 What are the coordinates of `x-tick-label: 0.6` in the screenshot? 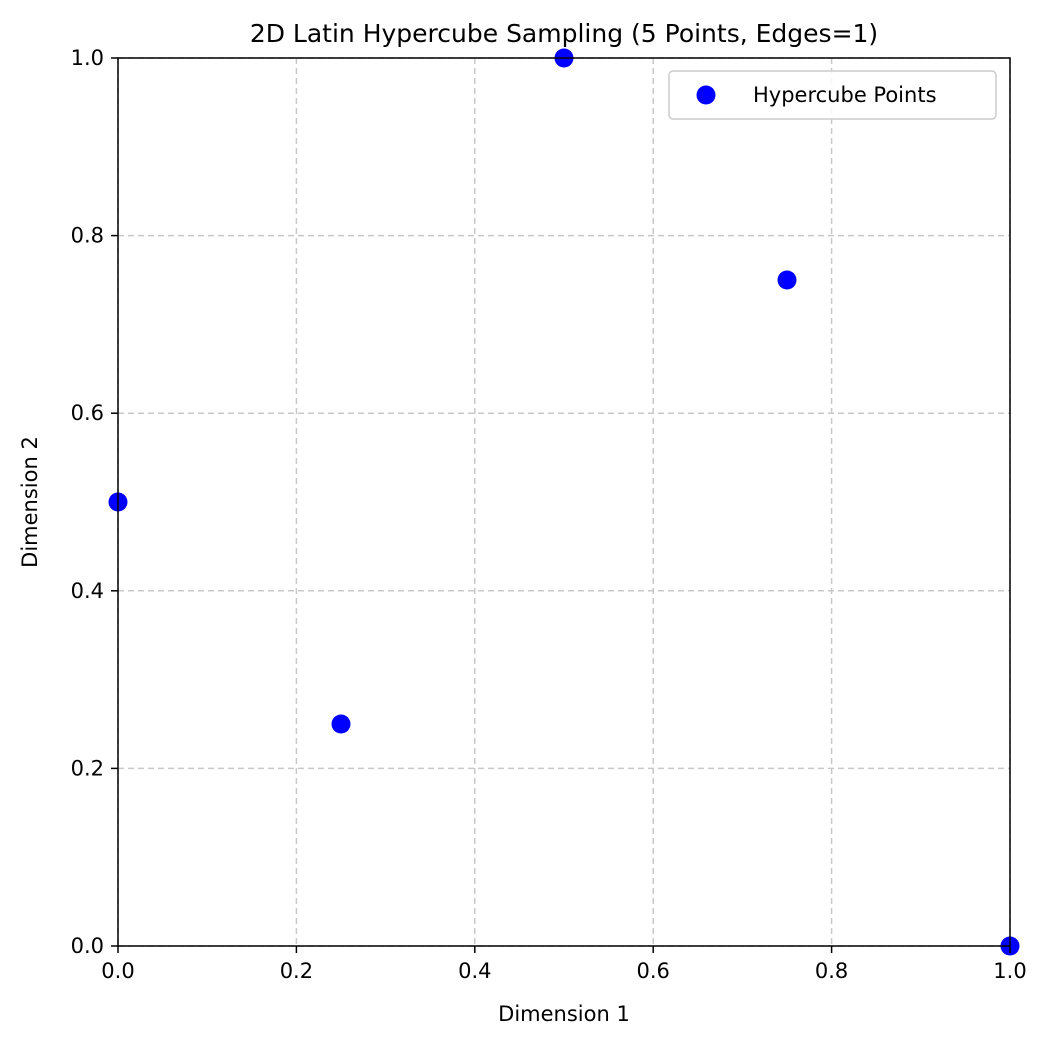 It's located at (652, 971).